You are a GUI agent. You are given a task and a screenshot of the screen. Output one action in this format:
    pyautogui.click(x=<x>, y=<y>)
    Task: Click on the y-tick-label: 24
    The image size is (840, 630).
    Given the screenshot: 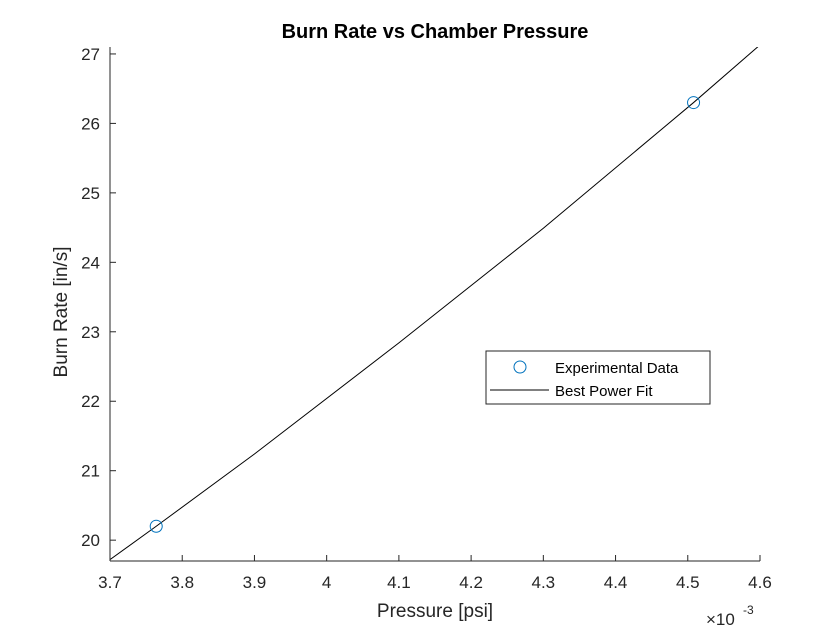 What is the action you would take?
    pyautogui.click(x=90, y=262)
    